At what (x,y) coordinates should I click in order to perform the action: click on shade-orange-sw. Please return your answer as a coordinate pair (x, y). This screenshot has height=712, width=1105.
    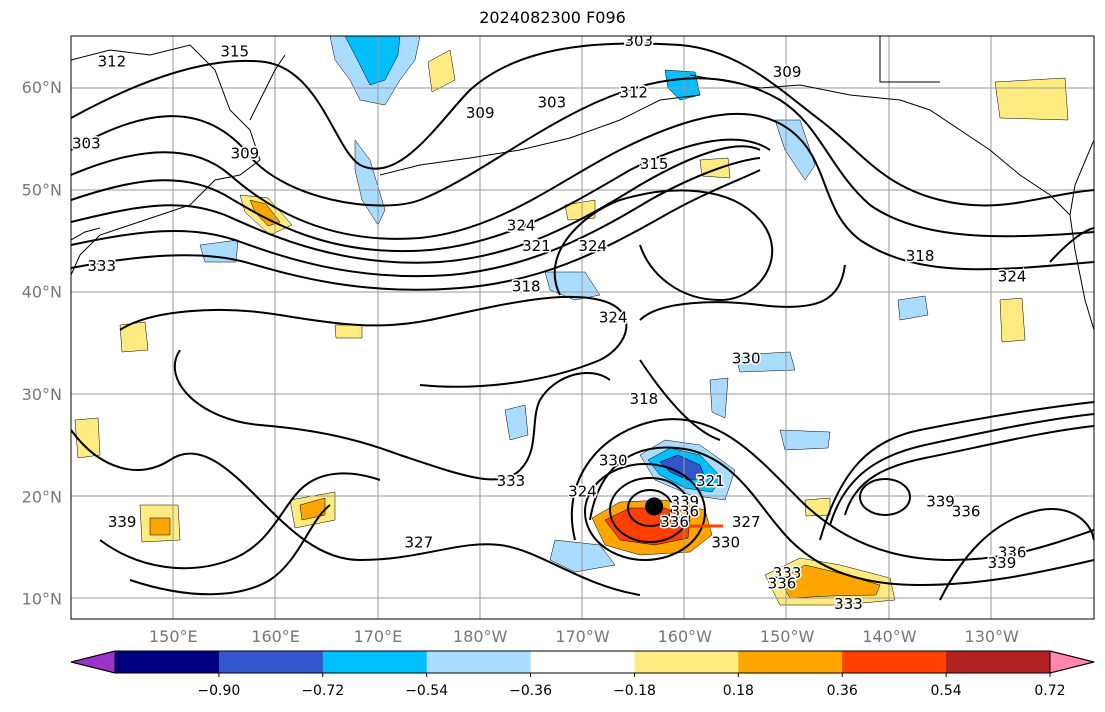
    Looking at the image, I should click on (160, 526).